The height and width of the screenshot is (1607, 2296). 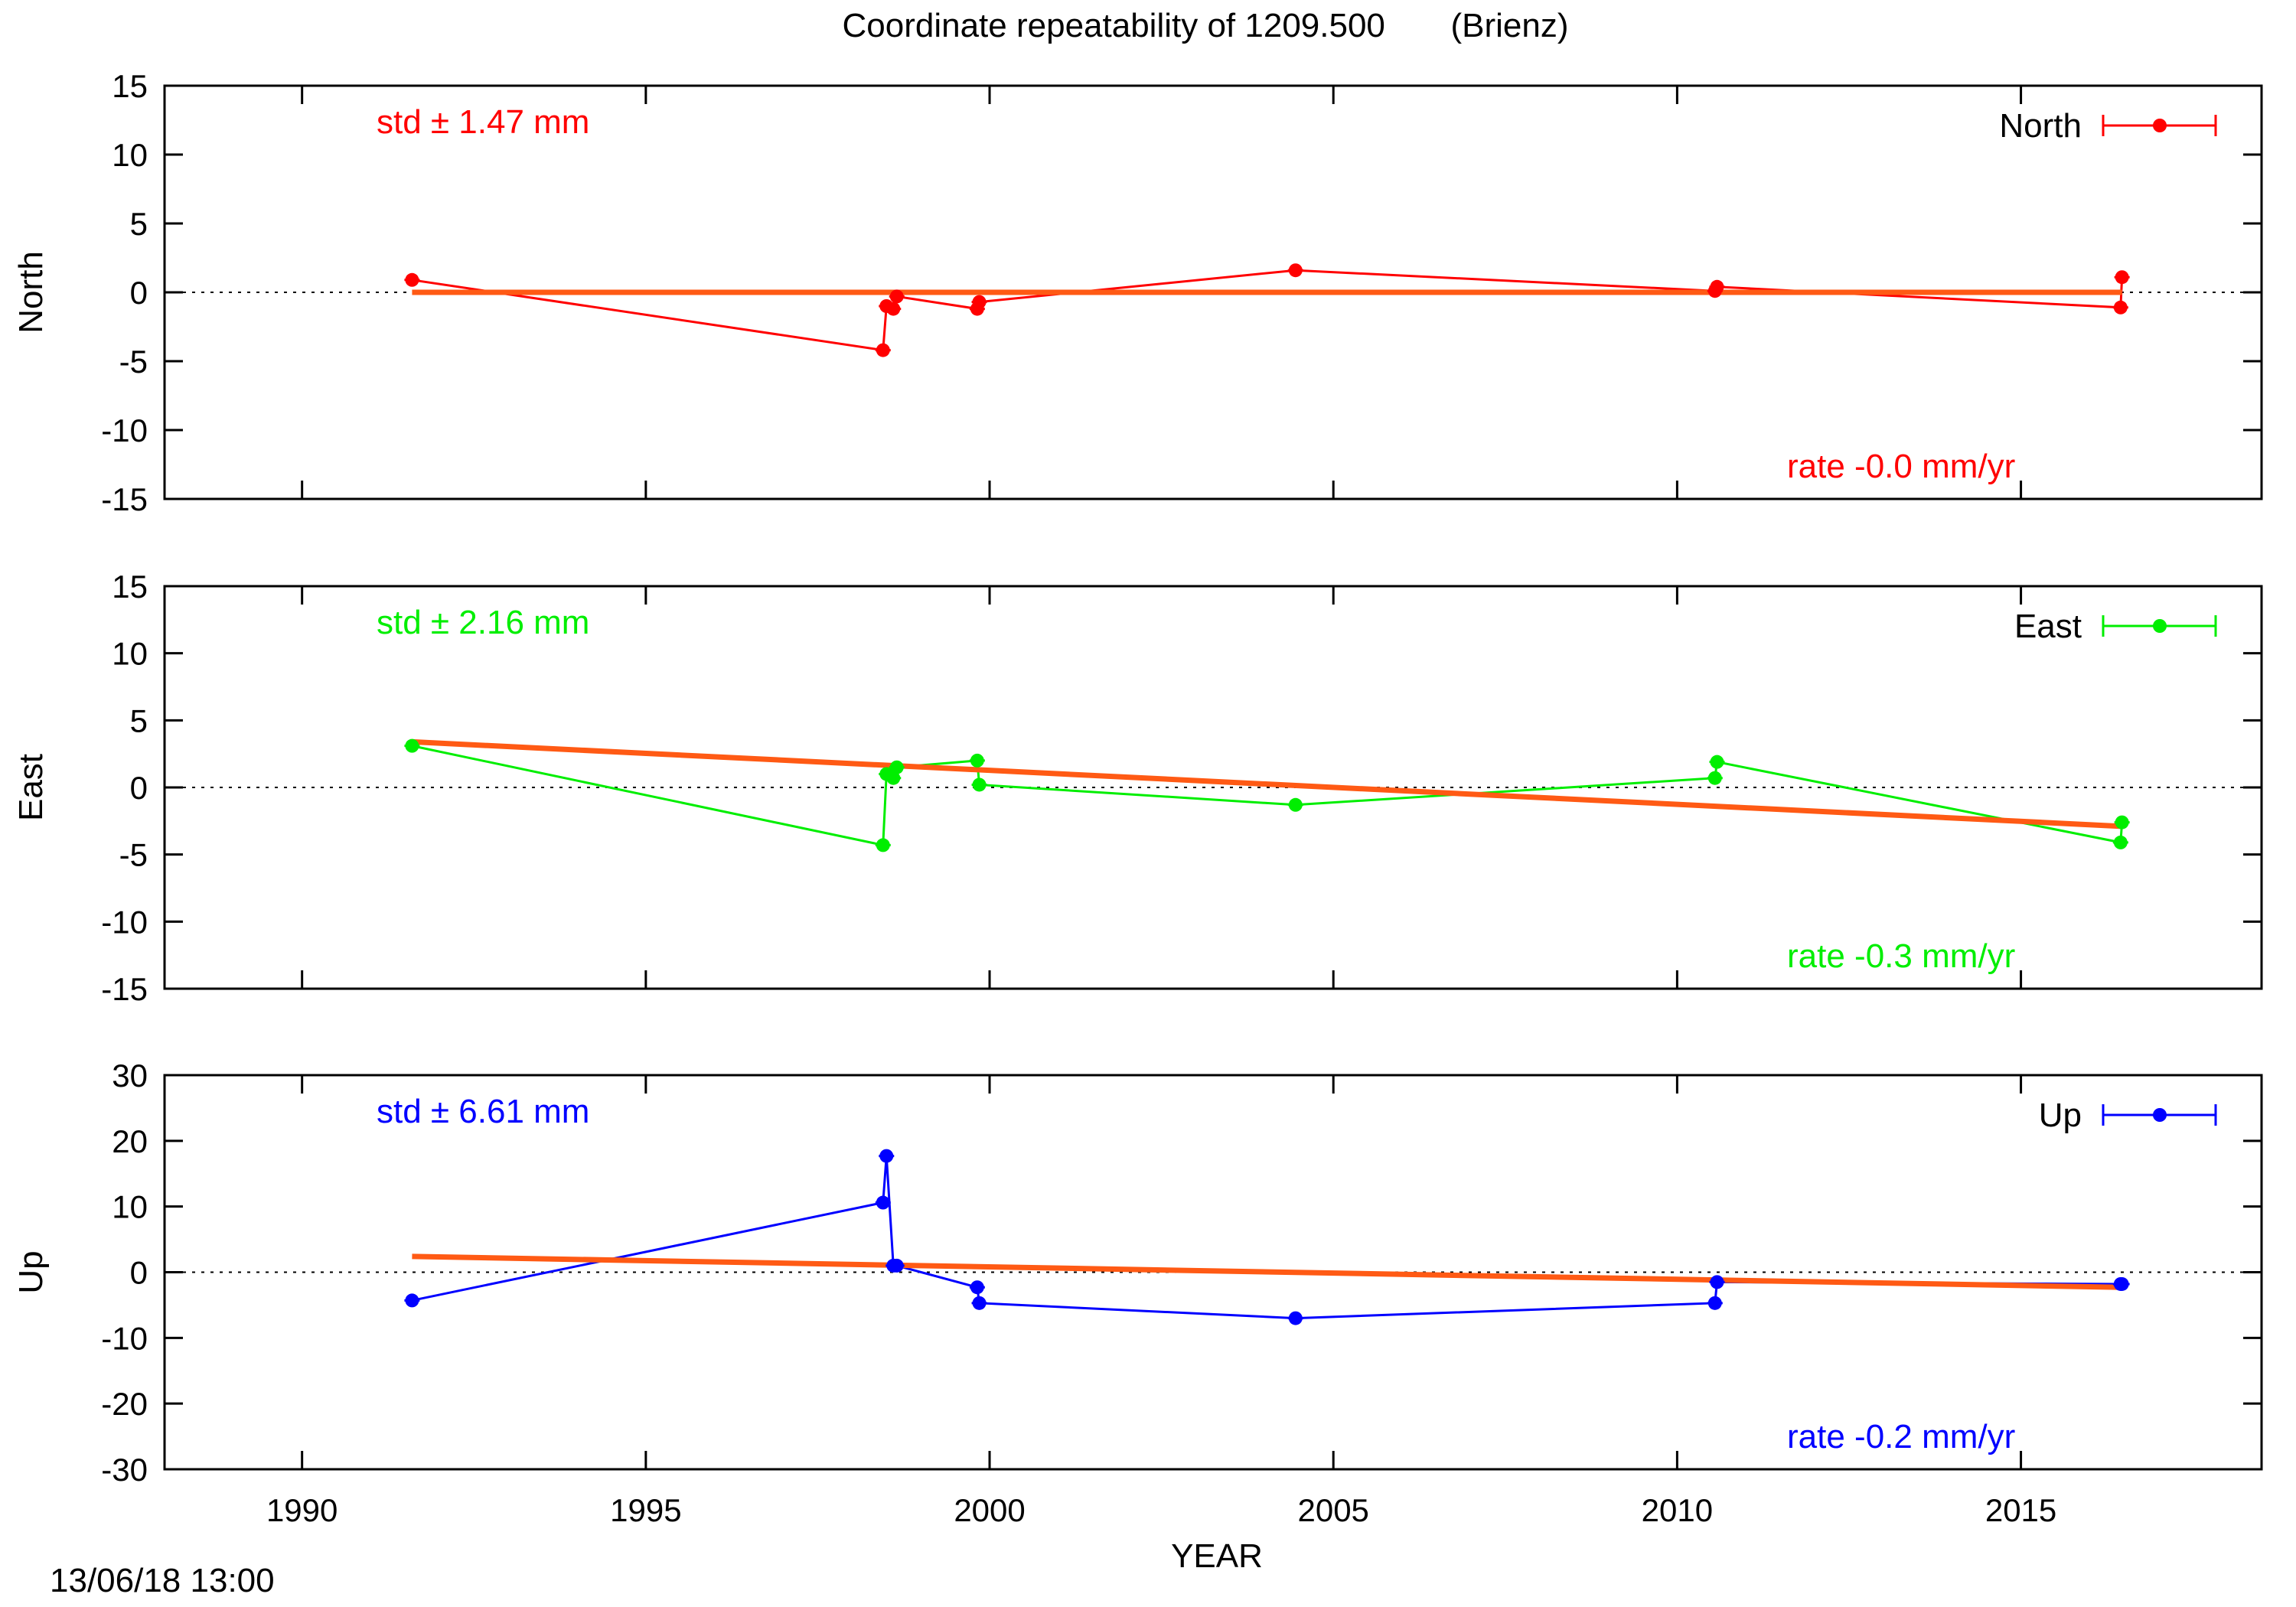 I want to click on legend-label: Up, so click(x=2060, y=1115).